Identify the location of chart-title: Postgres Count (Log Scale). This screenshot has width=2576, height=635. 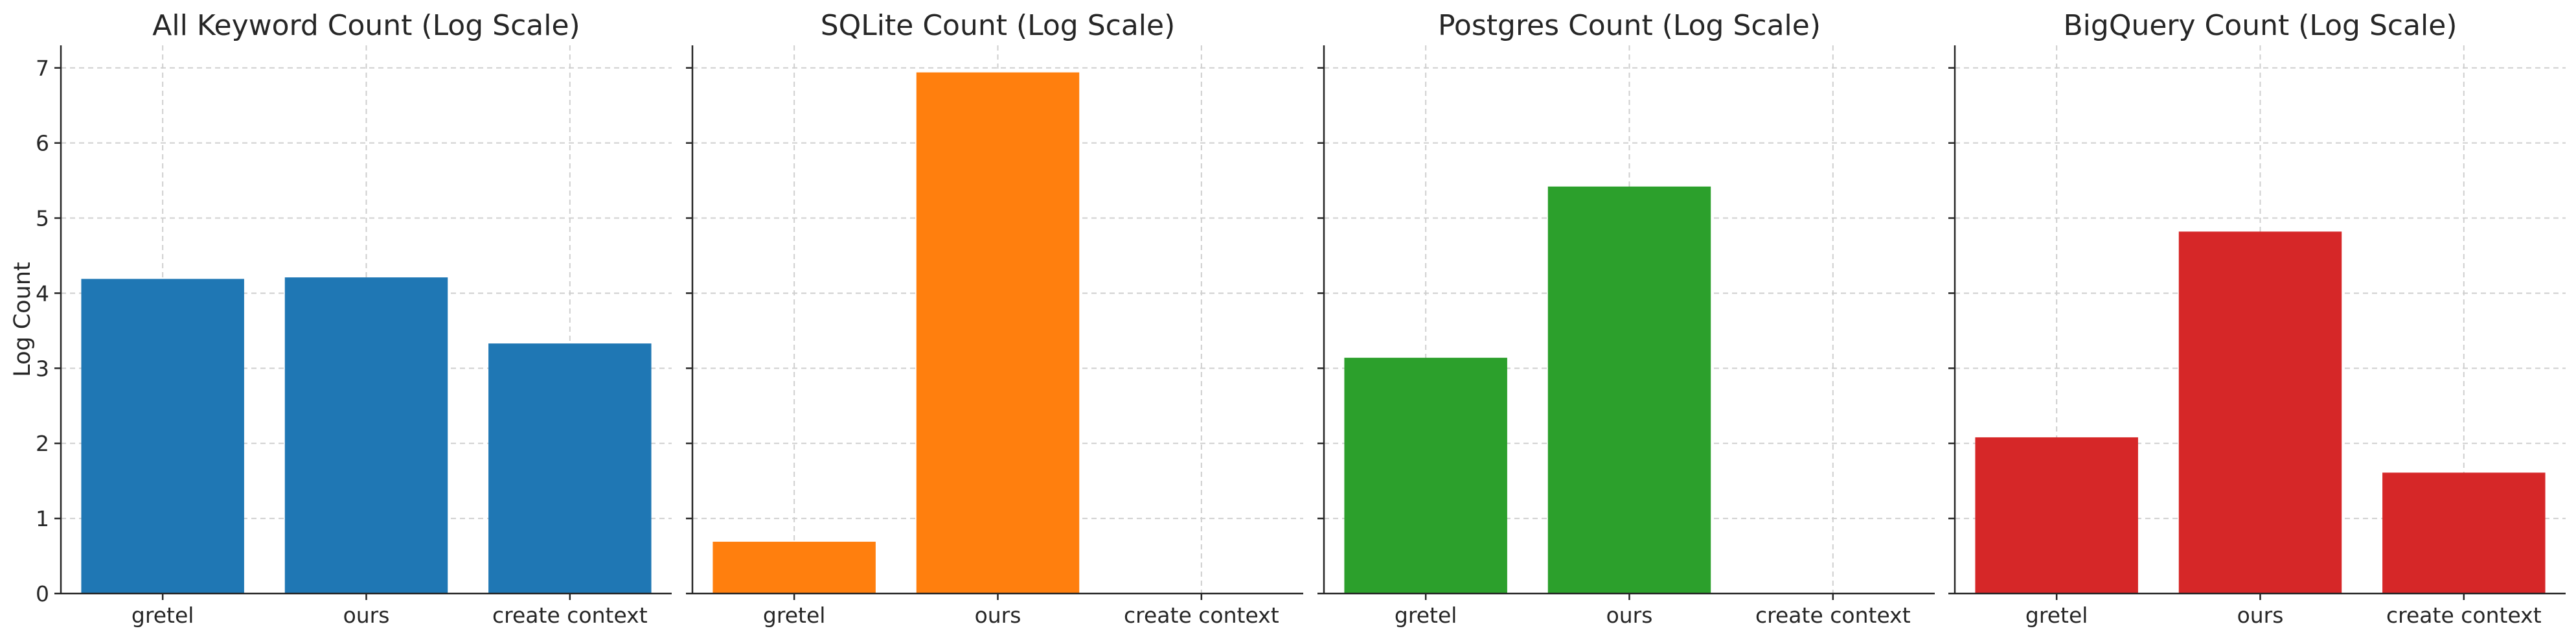
(1629, 25).